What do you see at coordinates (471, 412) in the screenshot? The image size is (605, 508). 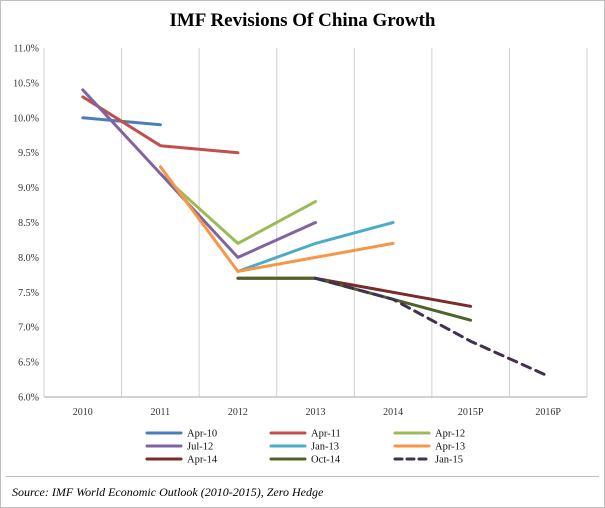 I see `x-tick-label: 2015P` at bounding box center [471, 412].